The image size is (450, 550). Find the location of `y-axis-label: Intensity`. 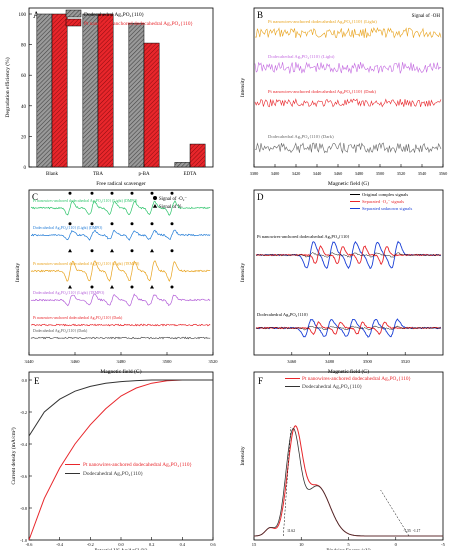

y-axis-label: Intensity is located at coordinates (243, 455).